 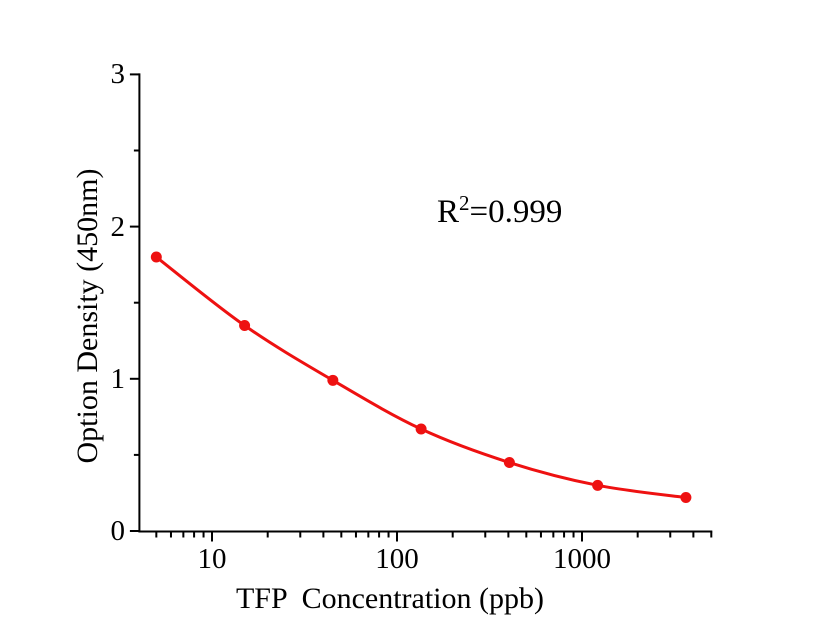 What do you see at coordinates (118, 74) in the screenshot?
I see `y-tick-label-3: 3` at bounding box center [118, 74].